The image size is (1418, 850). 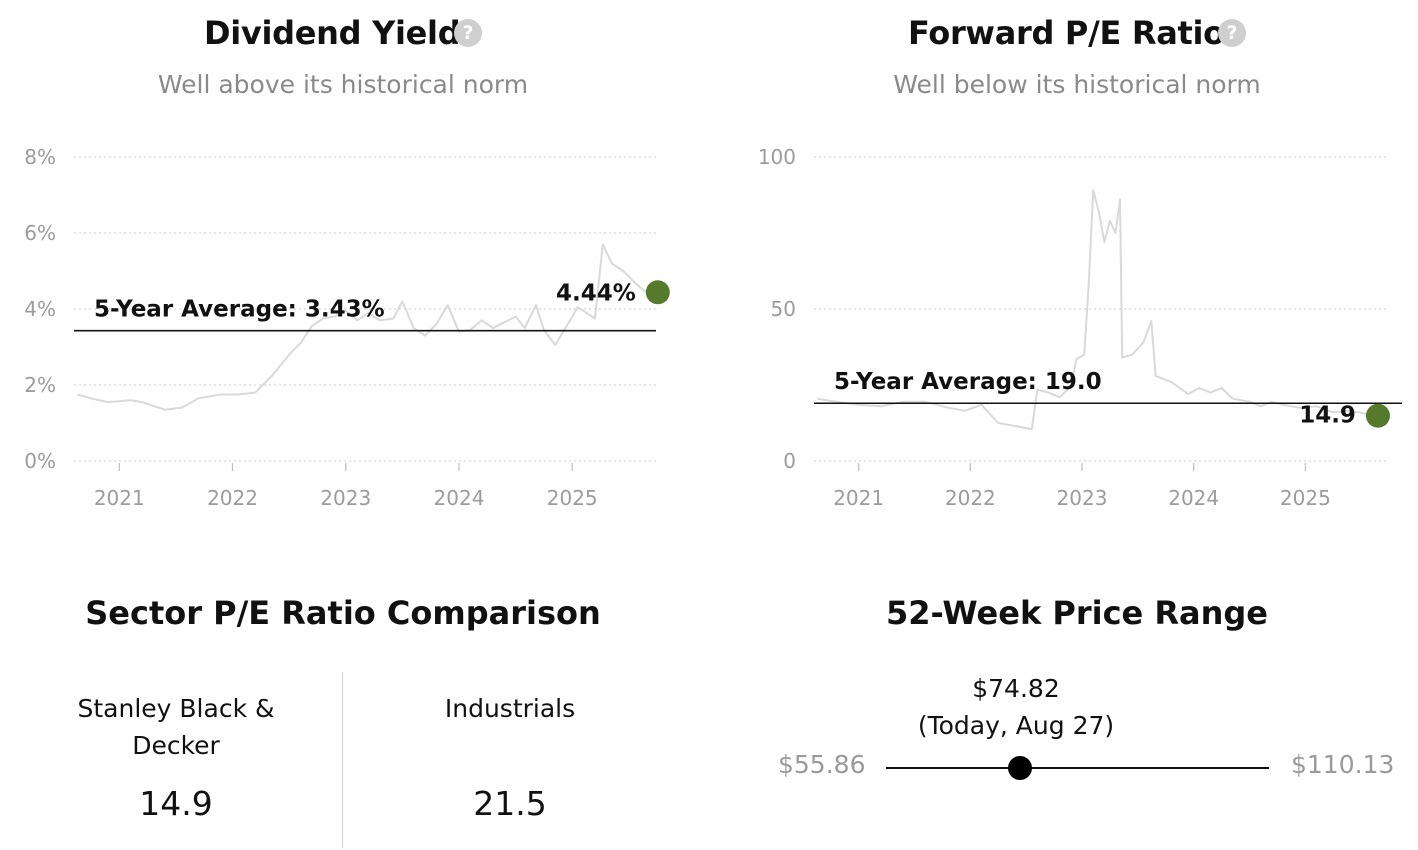 What do you see at coordinates (1077, 768) in the screenshot?
I see `price-range-track` at bounding box center [1077, 768].